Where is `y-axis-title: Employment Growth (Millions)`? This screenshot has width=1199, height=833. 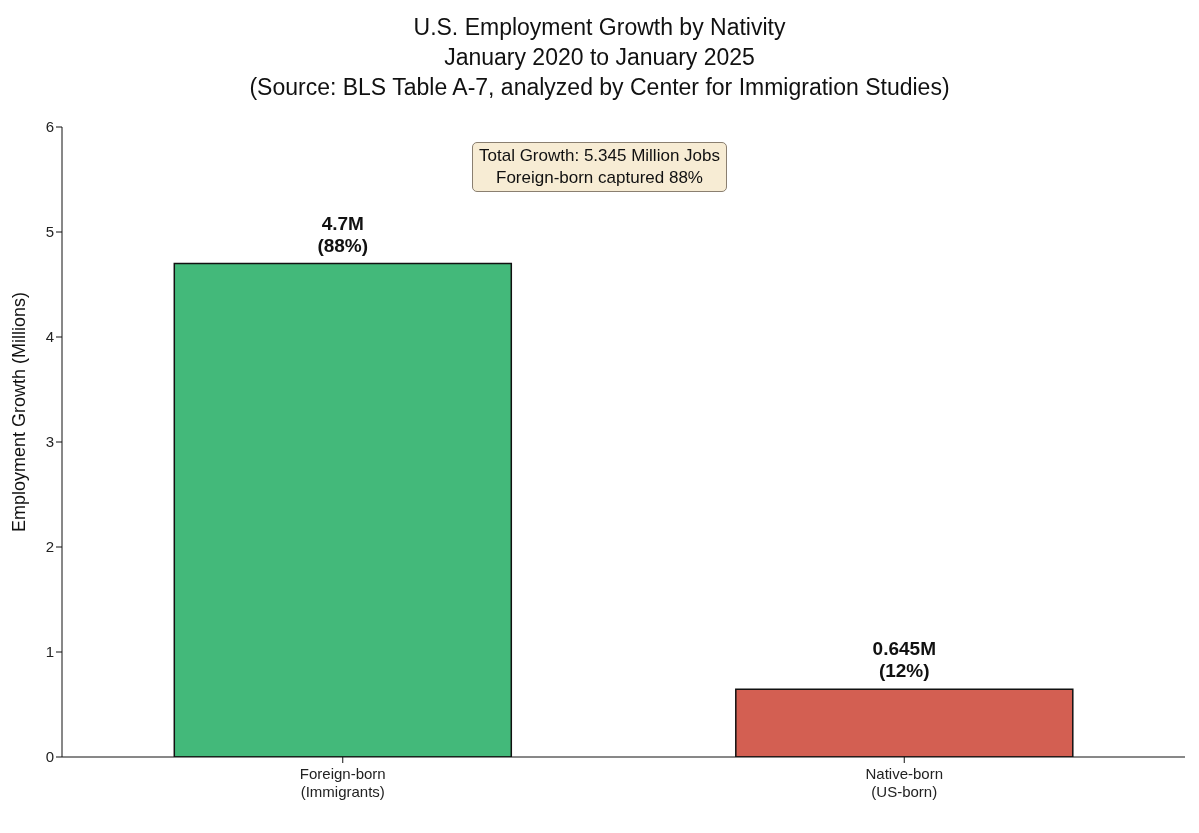 y-axis-title: Employment Growth (Millions) is located at coordinates (19, 411).